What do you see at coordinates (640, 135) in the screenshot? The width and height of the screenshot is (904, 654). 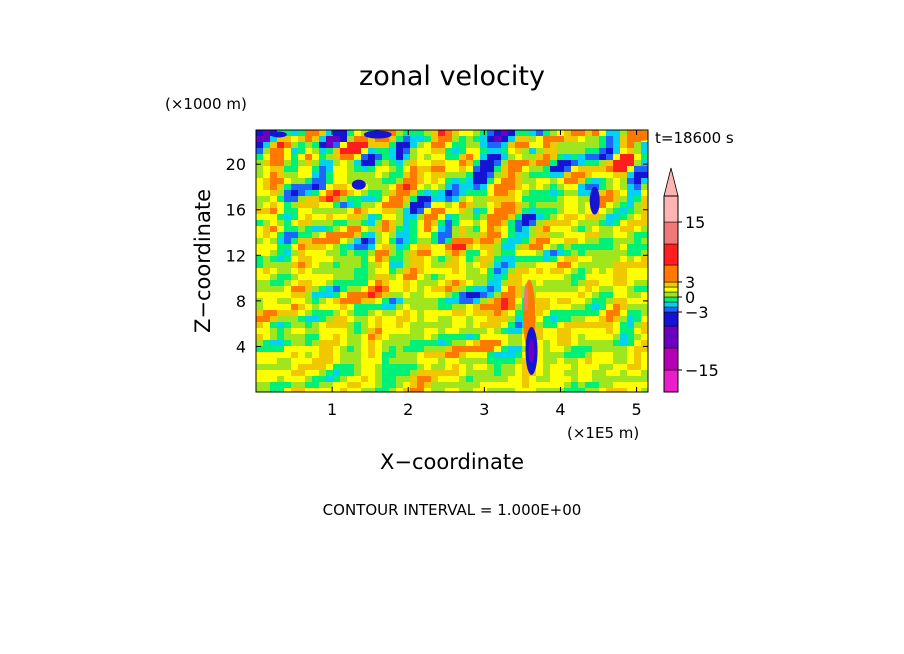 I see `field-feature` at bounding box center [640, 135].